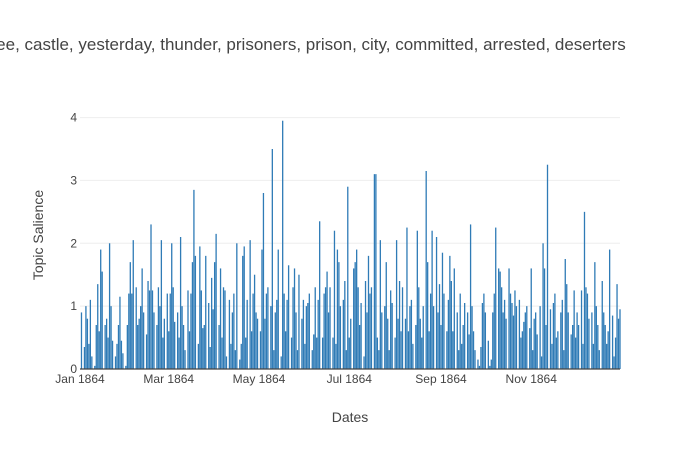 This screenshot has height=450, width=700. I want to click on x-tick-label: Jan 1864, so click(80, 379).